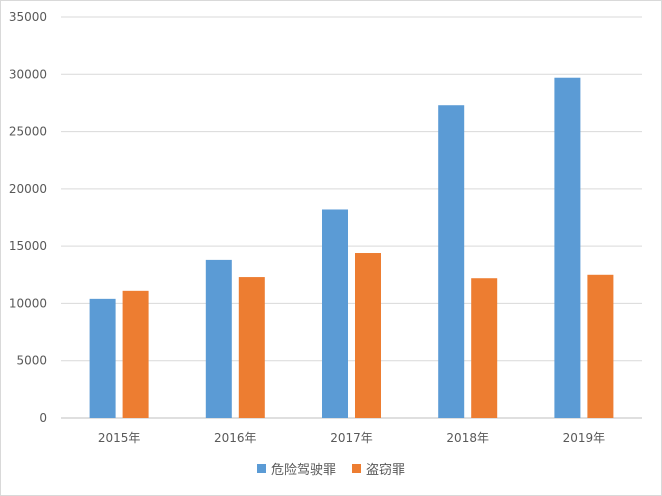 The image size is (662, 496). What do you see at coordinates (31, 361) in the screenshot?
I see `y-tick-label: 5000` at bounding box center [31, 361].